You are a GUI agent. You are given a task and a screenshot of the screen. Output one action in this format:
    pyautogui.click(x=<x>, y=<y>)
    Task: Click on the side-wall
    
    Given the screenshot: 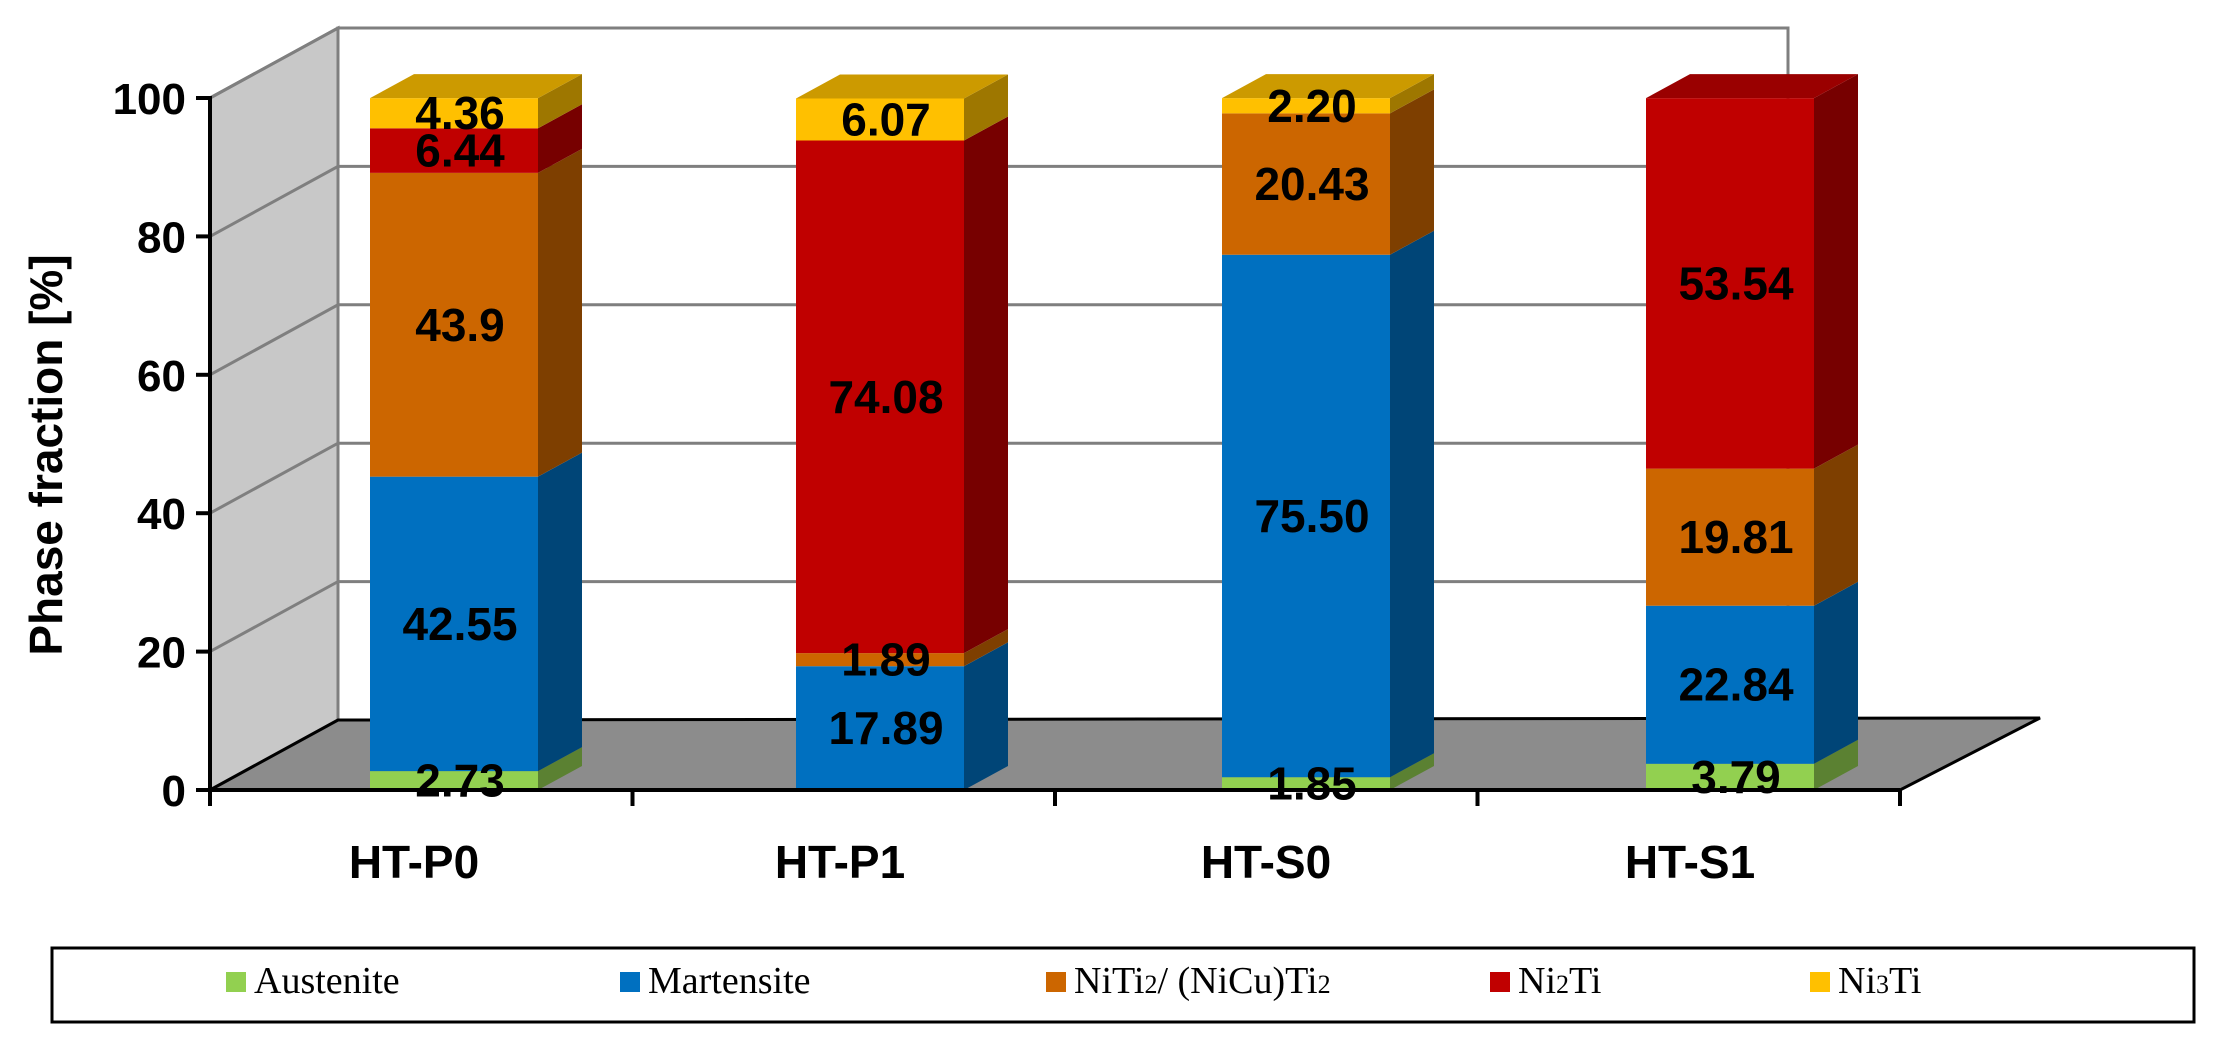 What is the action you would take?
    pyautogui.click(x=274, y=409)
    